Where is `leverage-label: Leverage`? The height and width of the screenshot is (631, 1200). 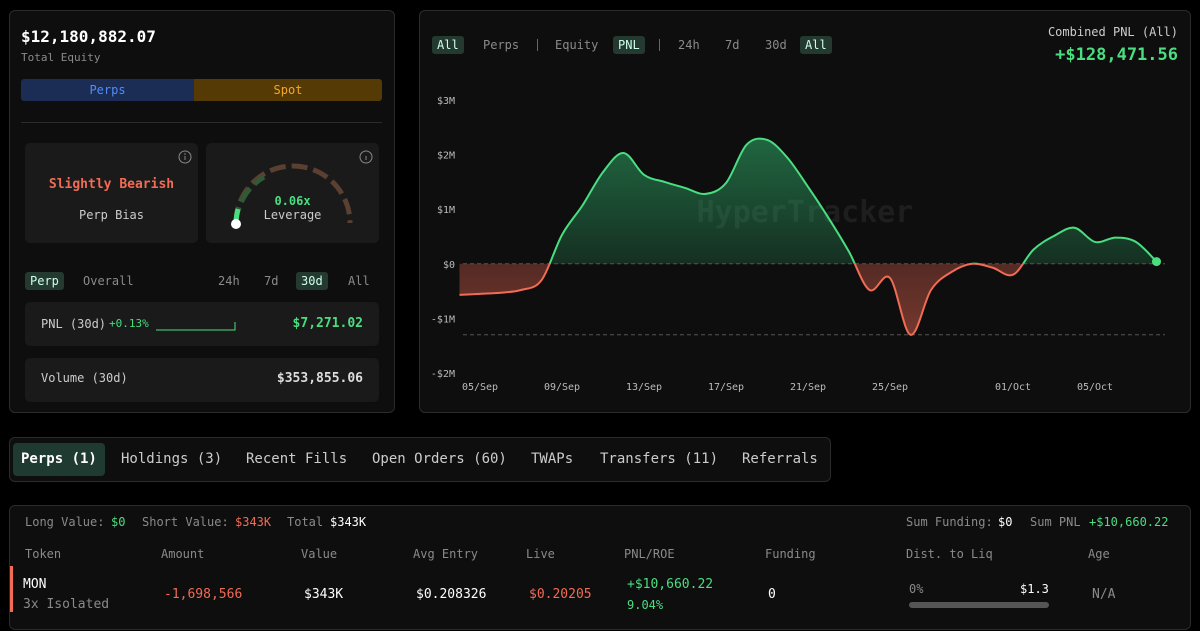
leverage-label: Leverage is located at coordinates (292, 215).